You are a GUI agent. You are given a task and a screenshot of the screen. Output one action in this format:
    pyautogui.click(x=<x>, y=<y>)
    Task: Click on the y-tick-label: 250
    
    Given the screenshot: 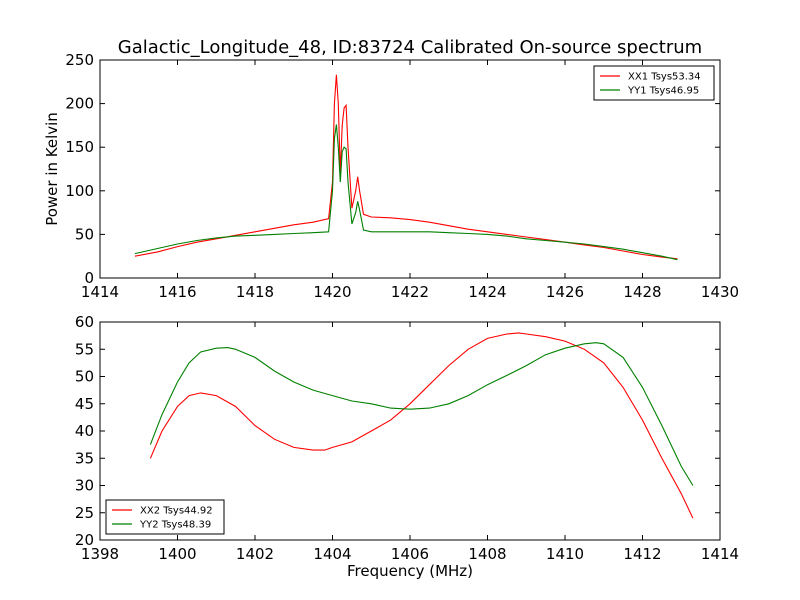 What is the action you would take?
    pyautogui.click(x=79, y=60)
    